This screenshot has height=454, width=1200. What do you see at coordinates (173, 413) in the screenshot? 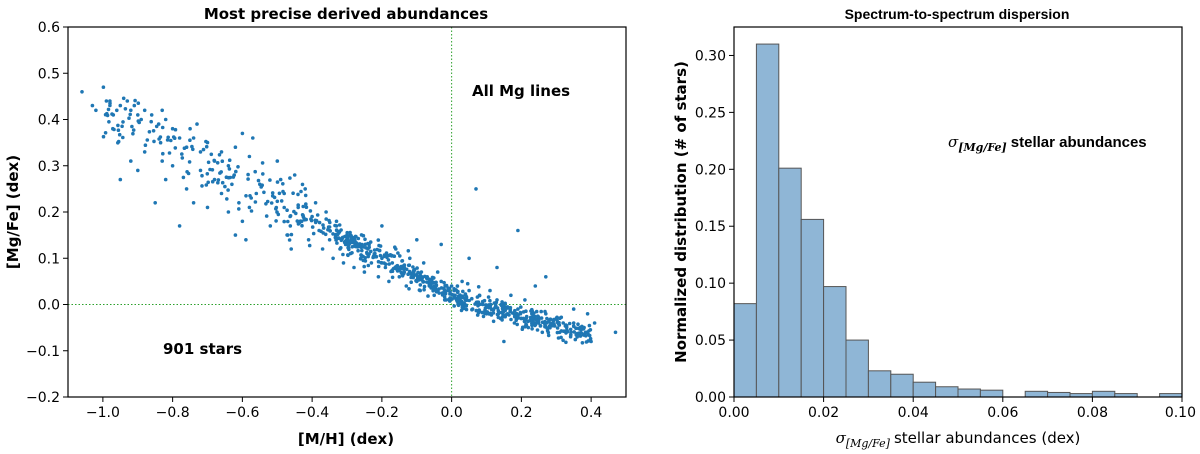
I see `x-tick-label: −0.8` at bounding box center [173, 413].